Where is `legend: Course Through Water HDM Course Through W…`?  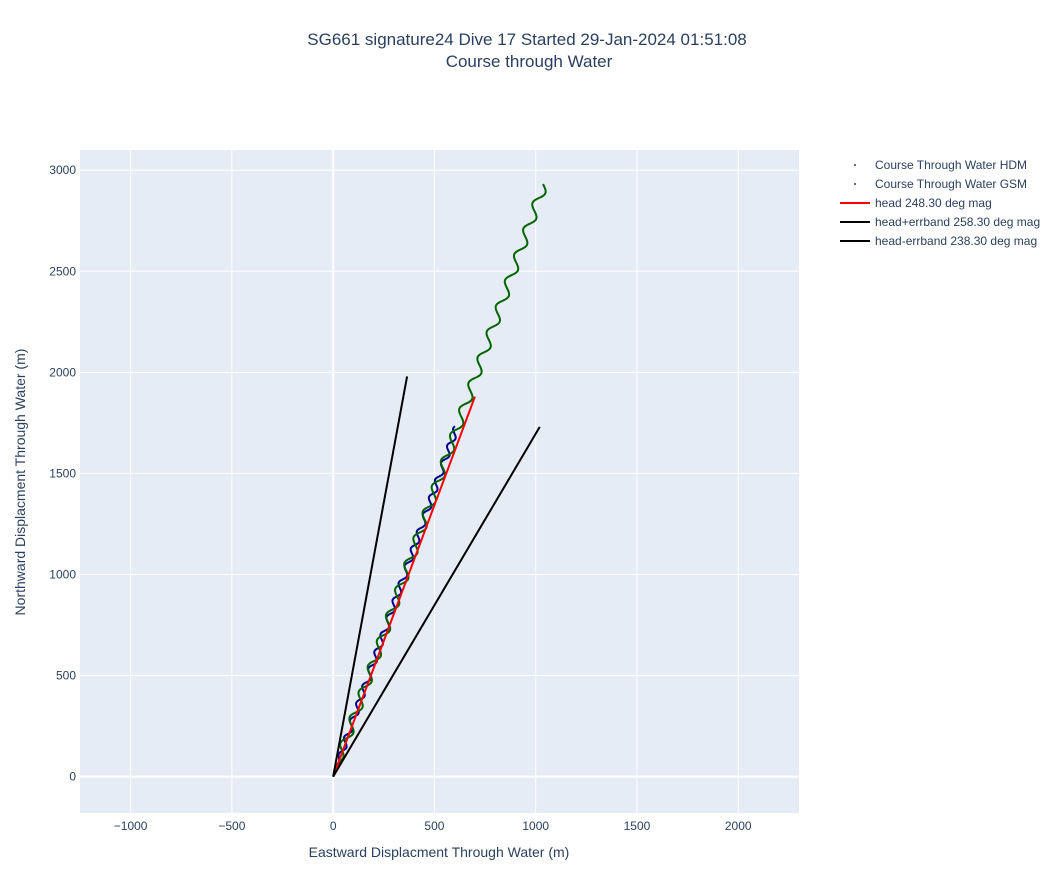
legend: Course Through Water HDM Course Through W… is located at coordinates (940, 203).